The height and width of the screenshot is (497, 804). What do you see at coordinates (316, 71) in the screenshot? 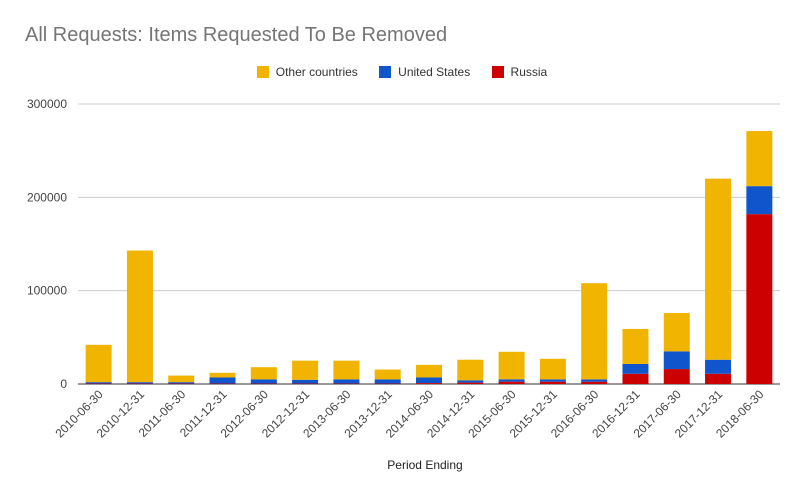
I see `legend-label-other-countries: Other countries` at bounding box center [316, 71].